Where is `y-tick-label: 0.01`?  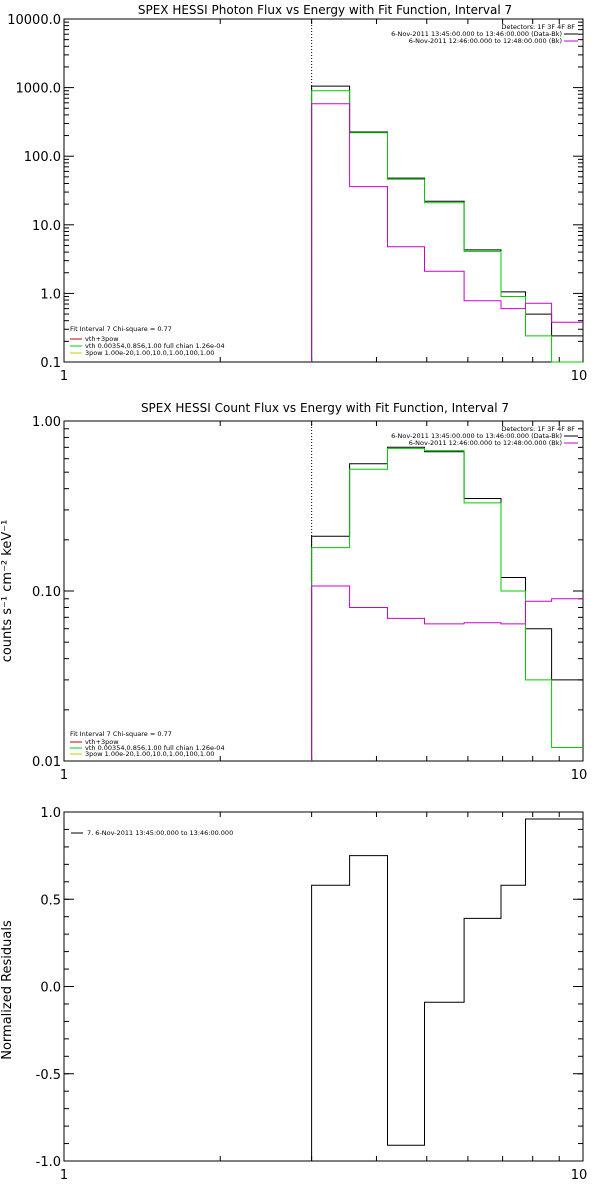
y-tick-label: 0.01 is located at coordinates (46, 762).